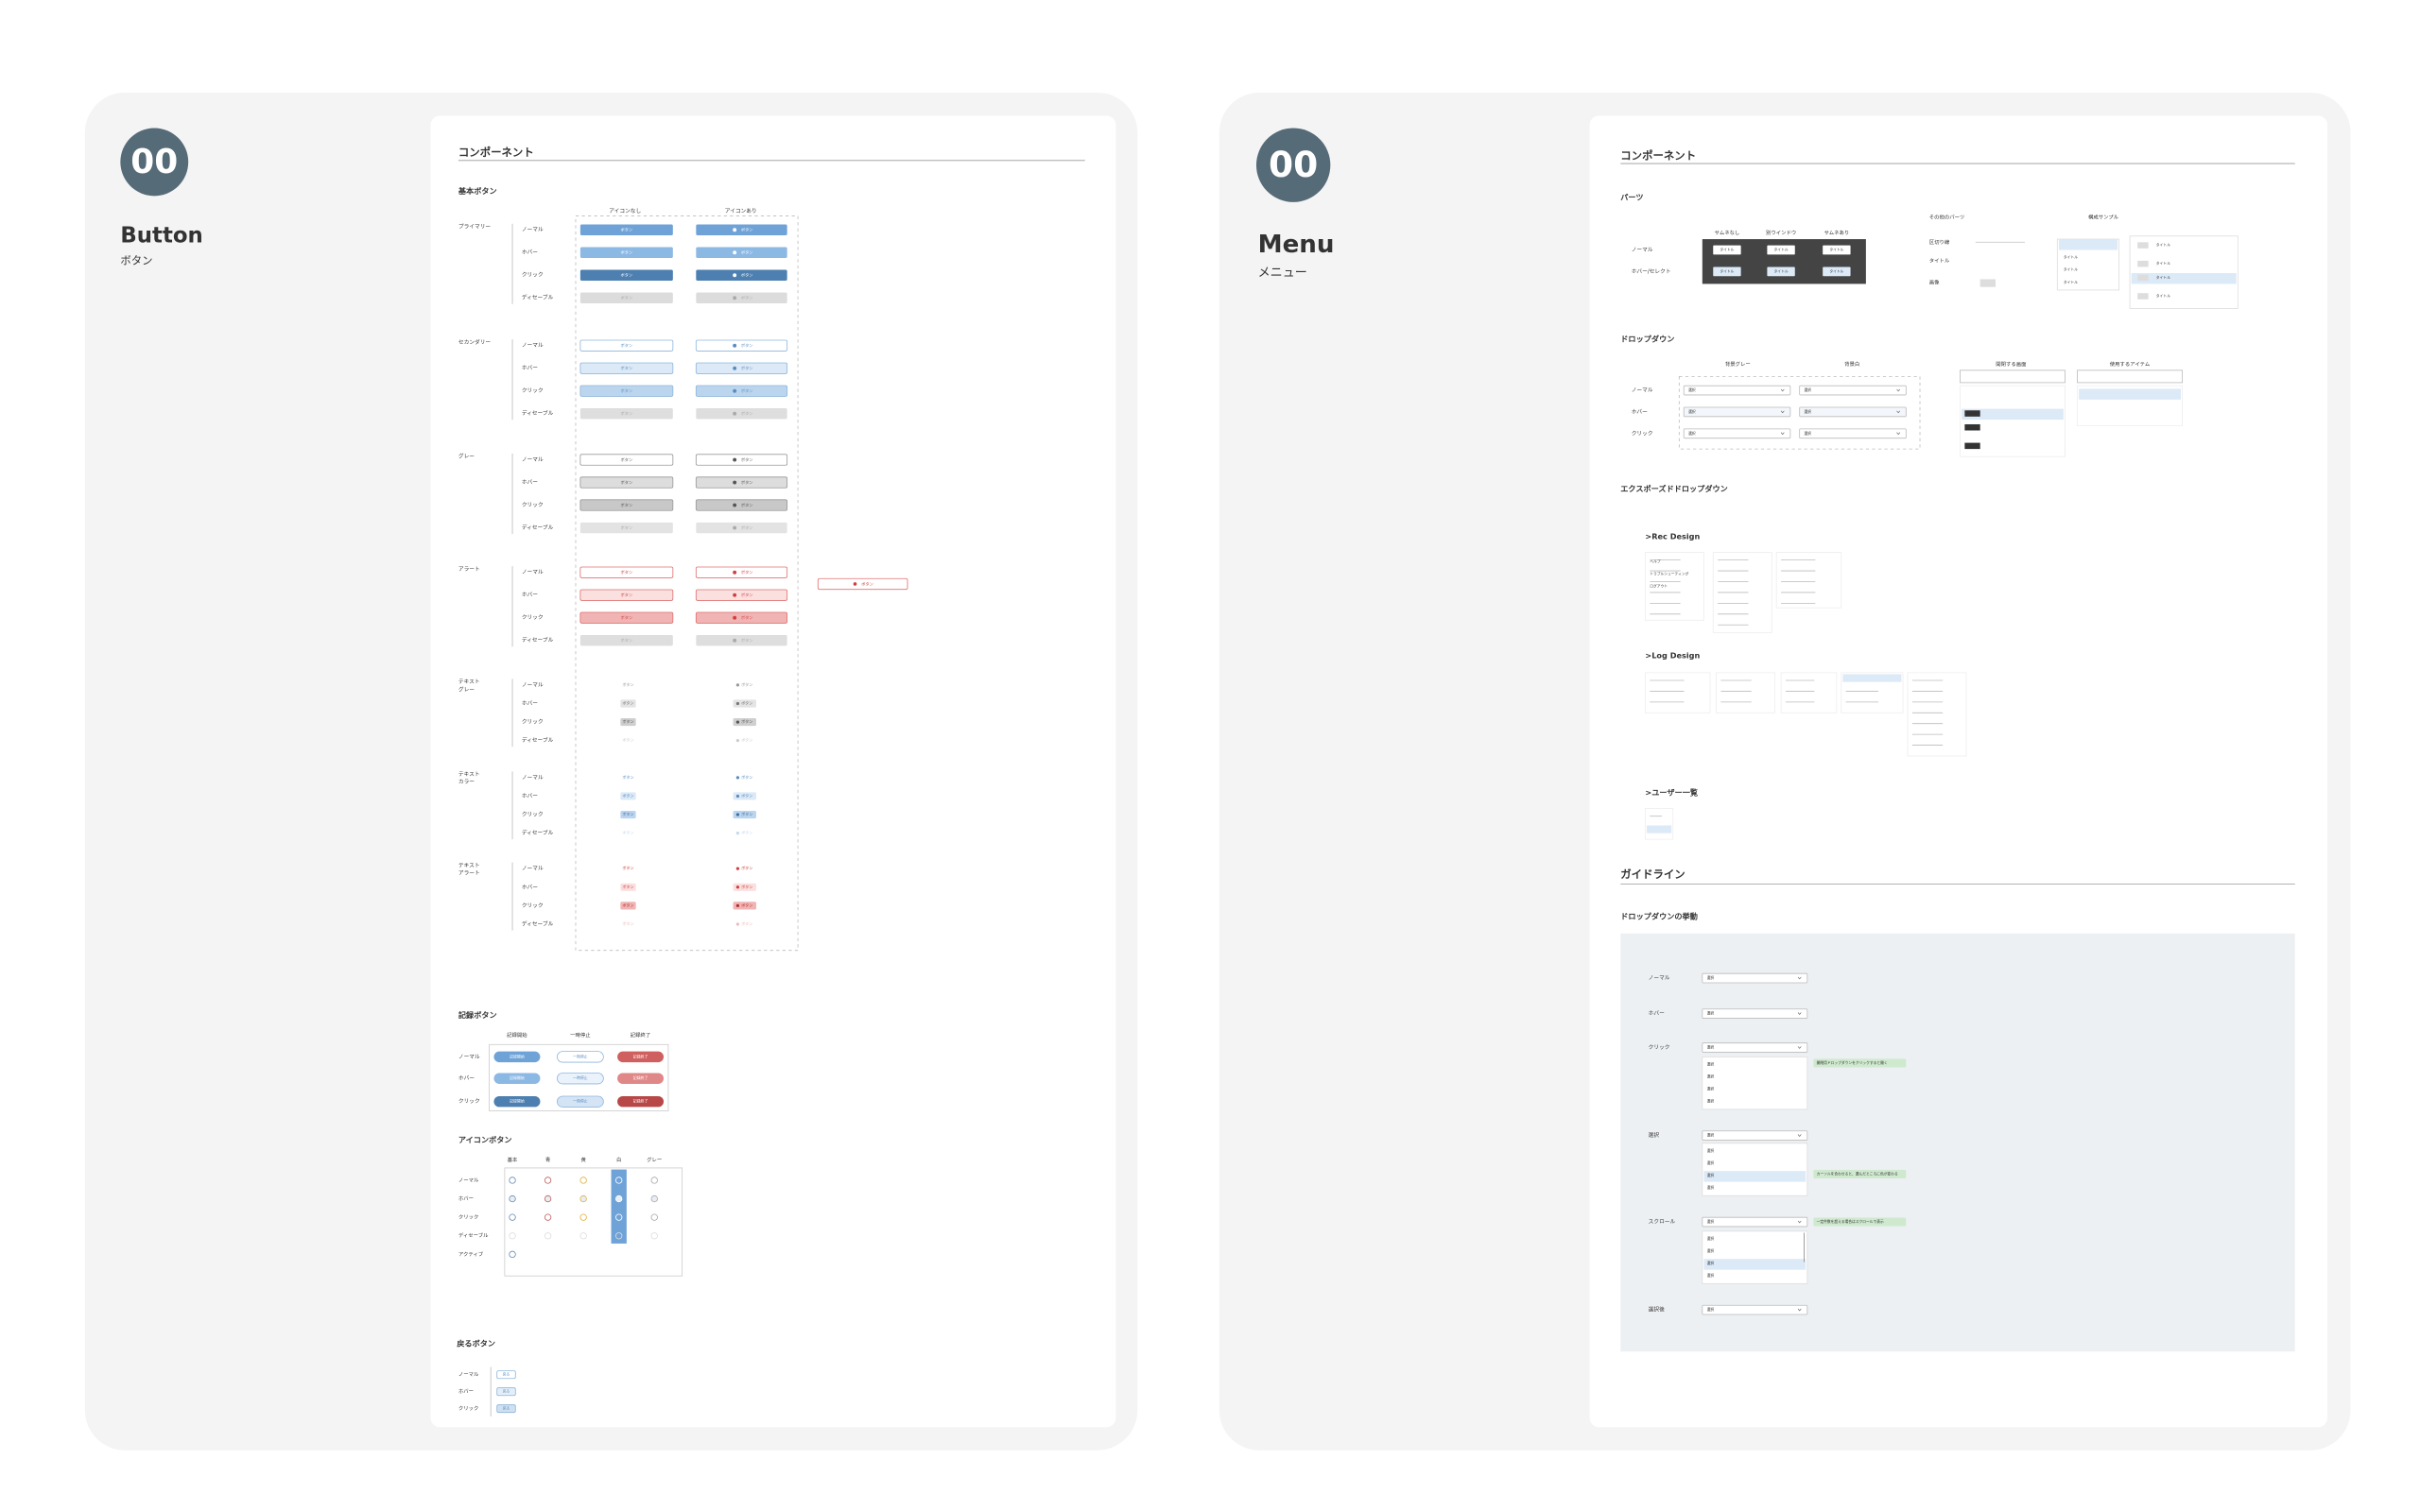 This screenshot has height=1512, width=2420. I want to click on label: アクティブ, so click(471, 1254).